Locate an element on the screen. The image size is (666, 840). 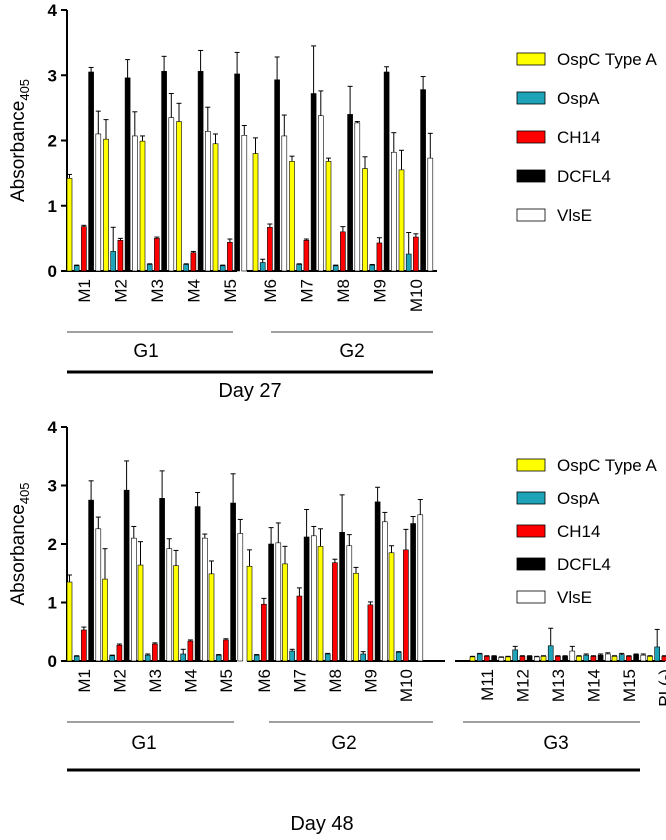
group-label: G3 is located at coordinates (555, 743).